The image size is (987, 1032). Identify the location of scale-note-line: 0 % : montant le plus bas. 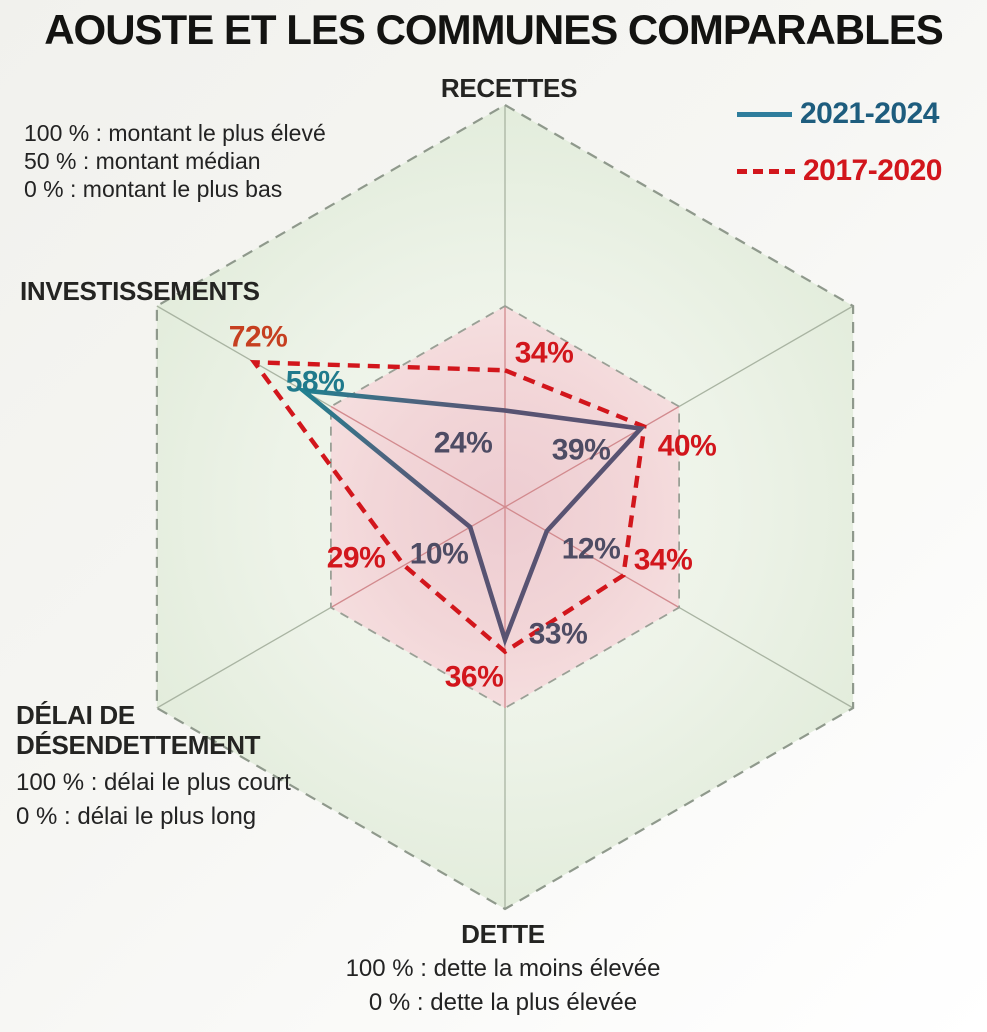
(153, 189).